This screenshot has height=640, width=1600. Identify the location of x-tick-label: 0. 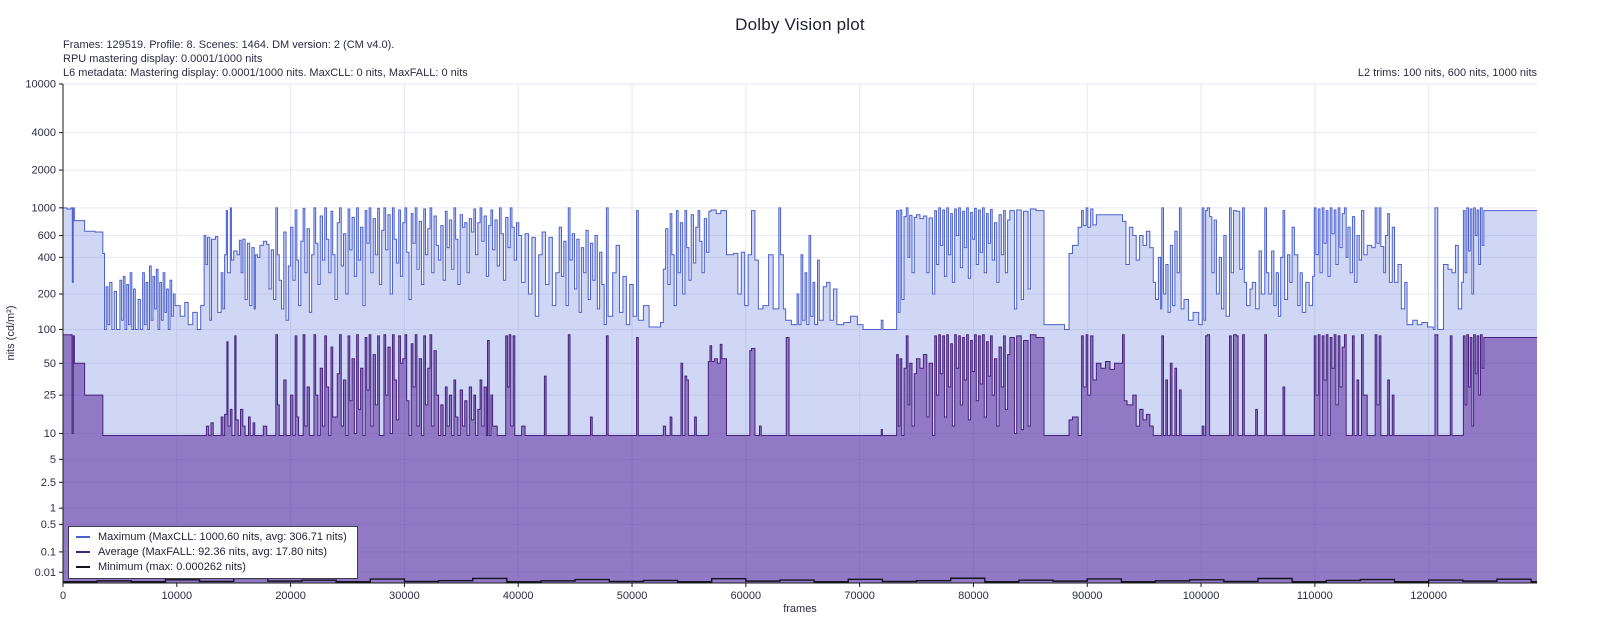
(63, 596).